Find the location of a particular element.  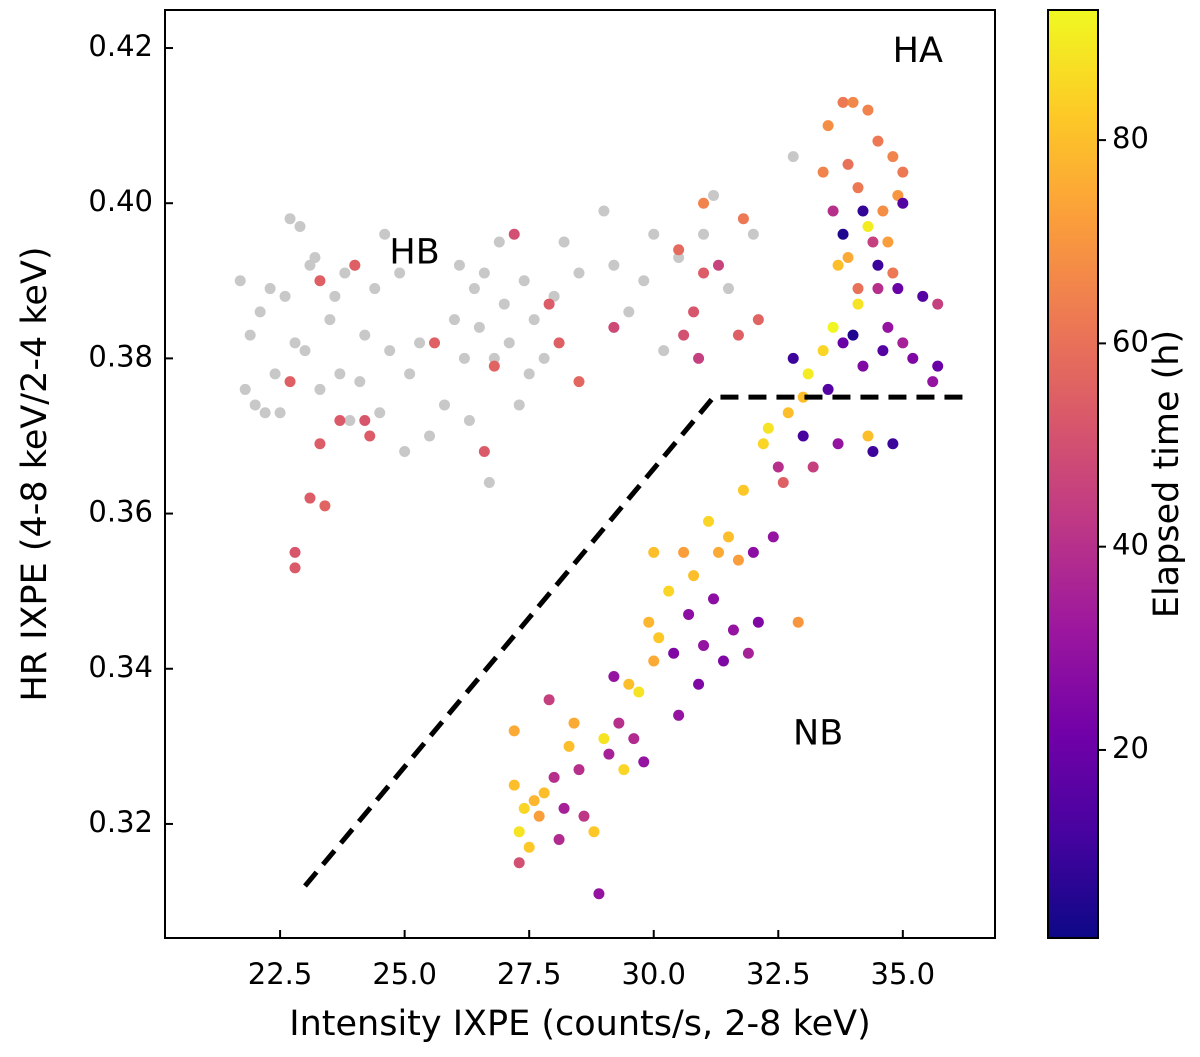

colorbar-label: Elapsed time (h) is located at coordinates (1167, 474).